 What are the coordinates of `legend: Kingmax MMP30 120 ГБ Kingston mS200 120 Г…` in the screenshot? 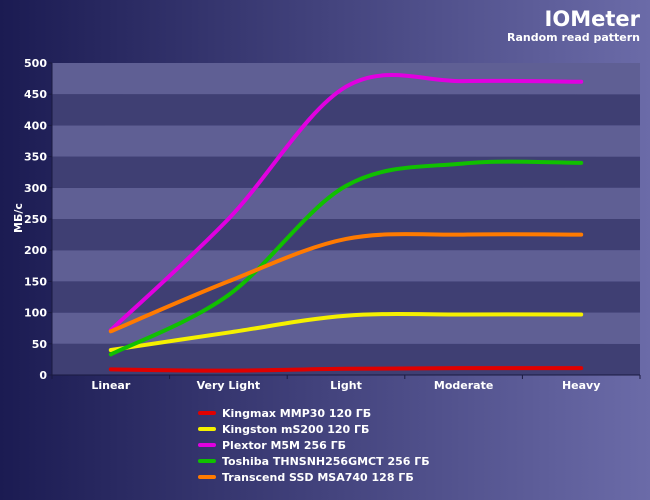 It's located at (314, 445).